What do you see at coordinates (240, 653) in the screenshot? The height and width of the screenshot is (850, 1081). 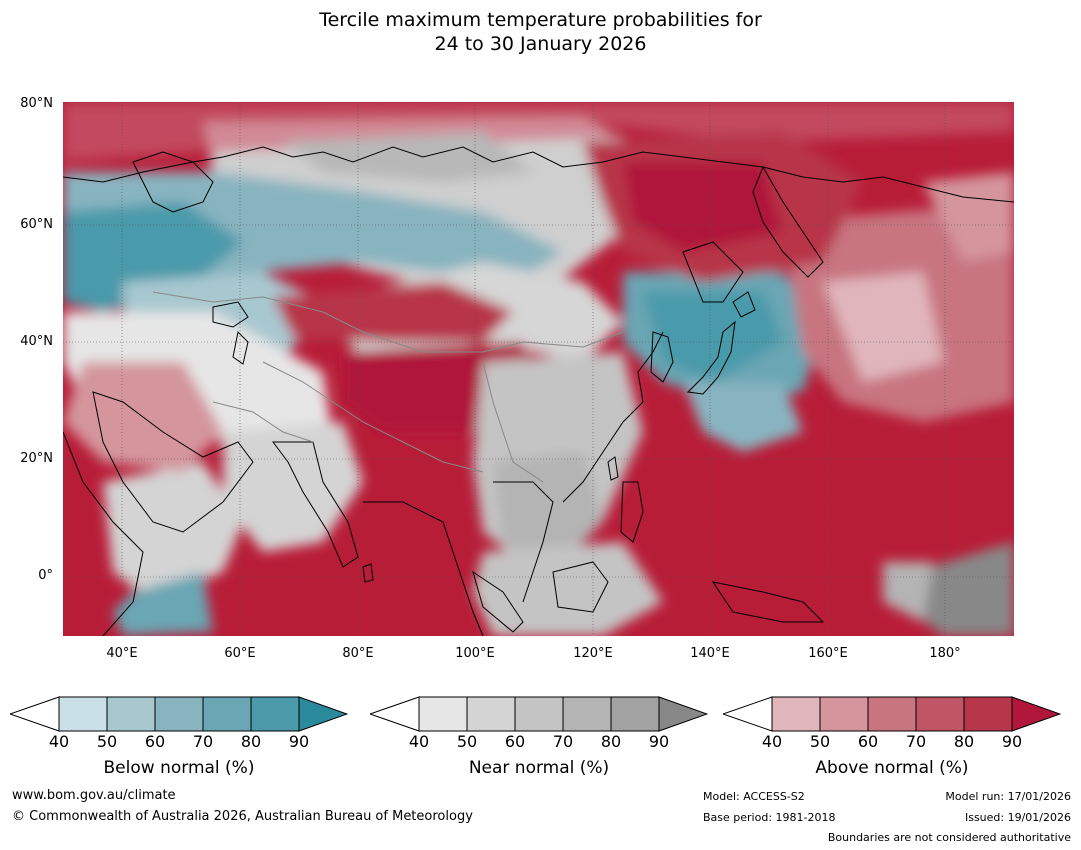 I see `lon-label-60e: 60°E` at bounding box center [240, 653].